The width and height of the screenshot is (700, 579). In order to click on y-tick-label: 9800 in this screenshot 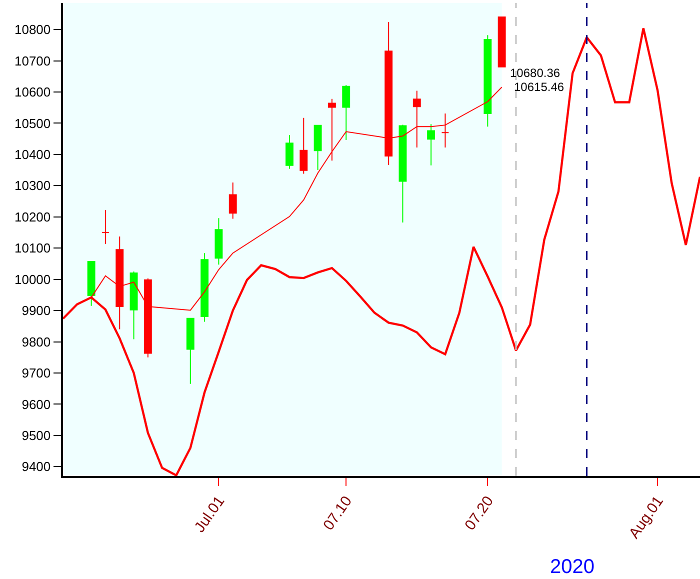, I will do `click(36, 342)`.